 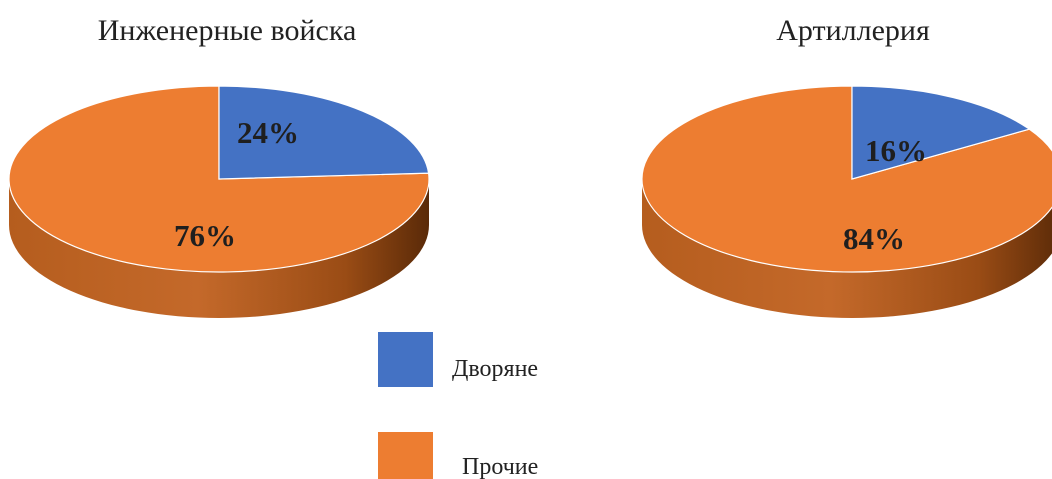 What do you see at coordinates (495, 369) in the screenshot?
I see `legend-label-nobles: Дворяне` at bounding box center [495, 369].